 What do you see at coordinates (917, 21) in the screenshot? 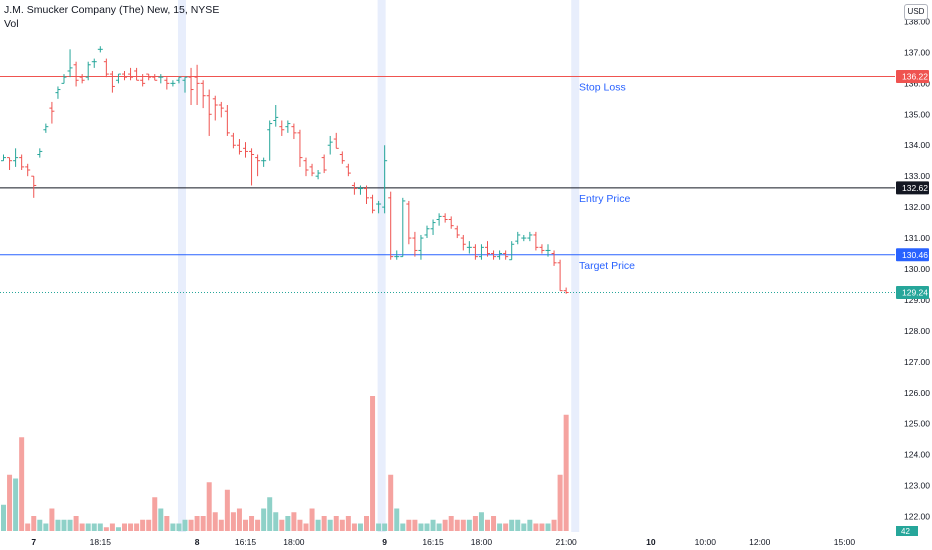
I see `price-tick-label: 138.00` at bounding box center [917, 21].